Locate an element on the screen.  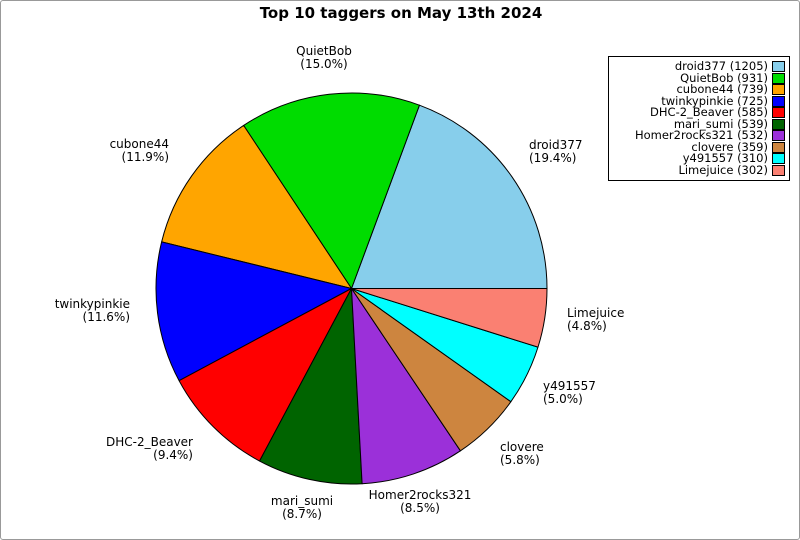
slice-label-droid377: droid377 (19.4%) is located at coordinates (556, 151).